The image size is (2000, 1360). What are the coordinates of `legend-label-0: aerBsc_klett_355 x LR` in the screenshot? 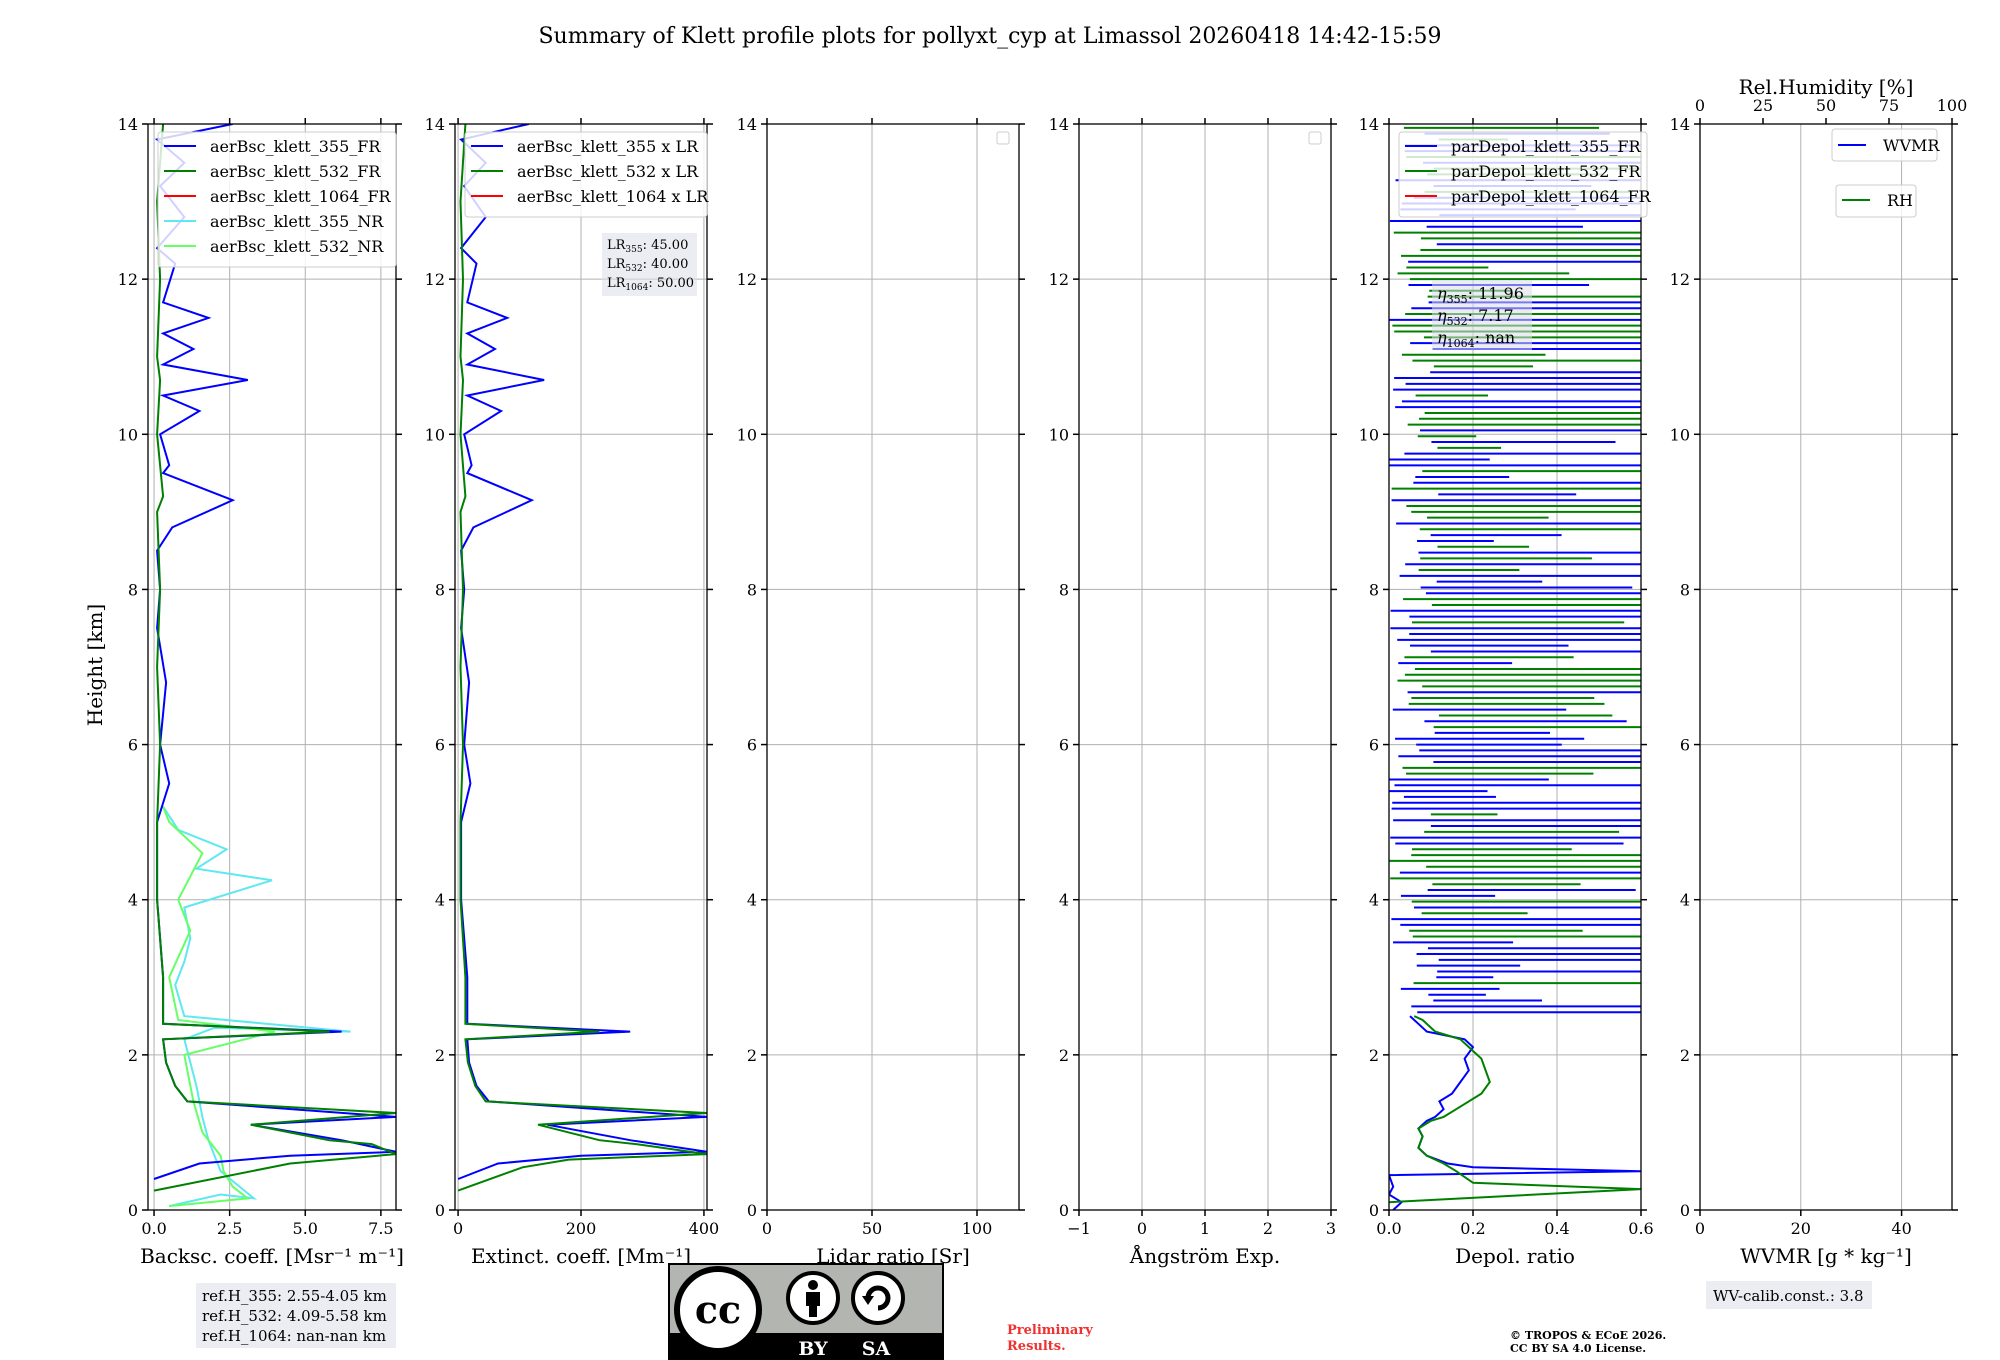 It's located at (608, 146).